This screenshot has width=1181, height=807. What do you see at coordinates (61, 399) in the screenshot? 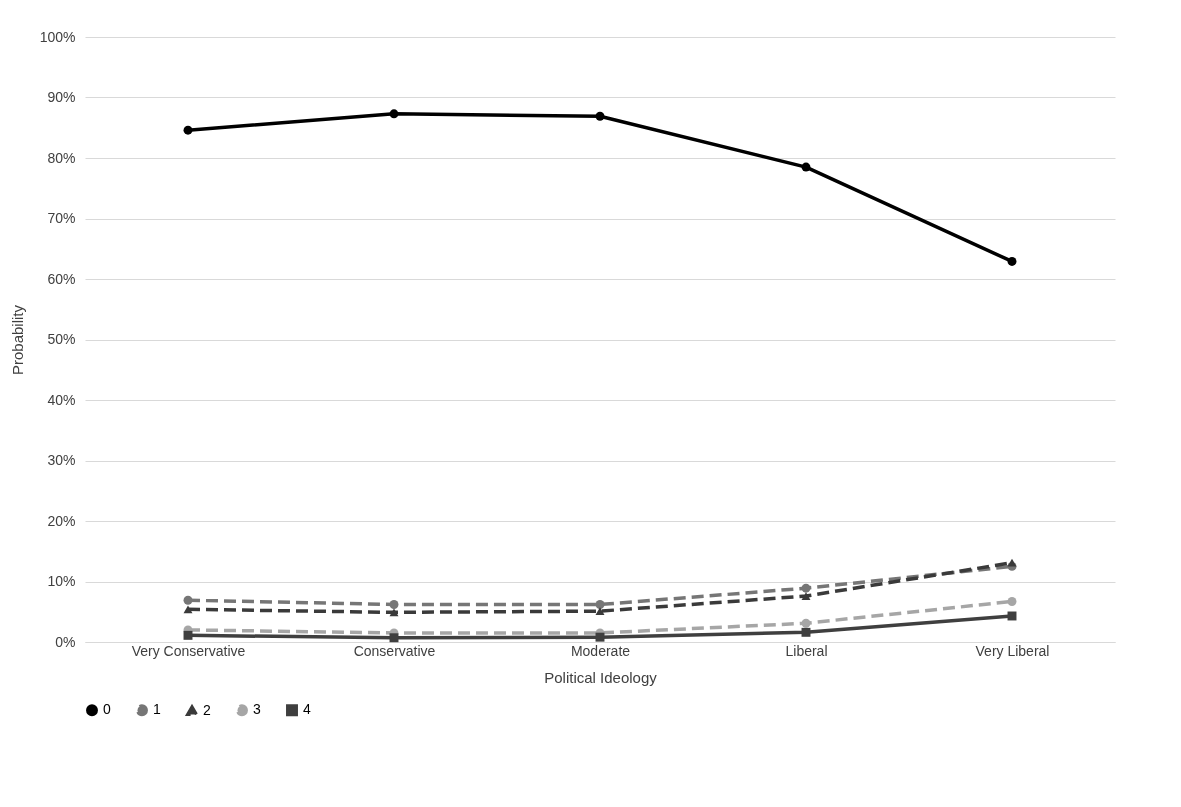
I see `y-tick-label: 40%` at bounding box center [61, 399].